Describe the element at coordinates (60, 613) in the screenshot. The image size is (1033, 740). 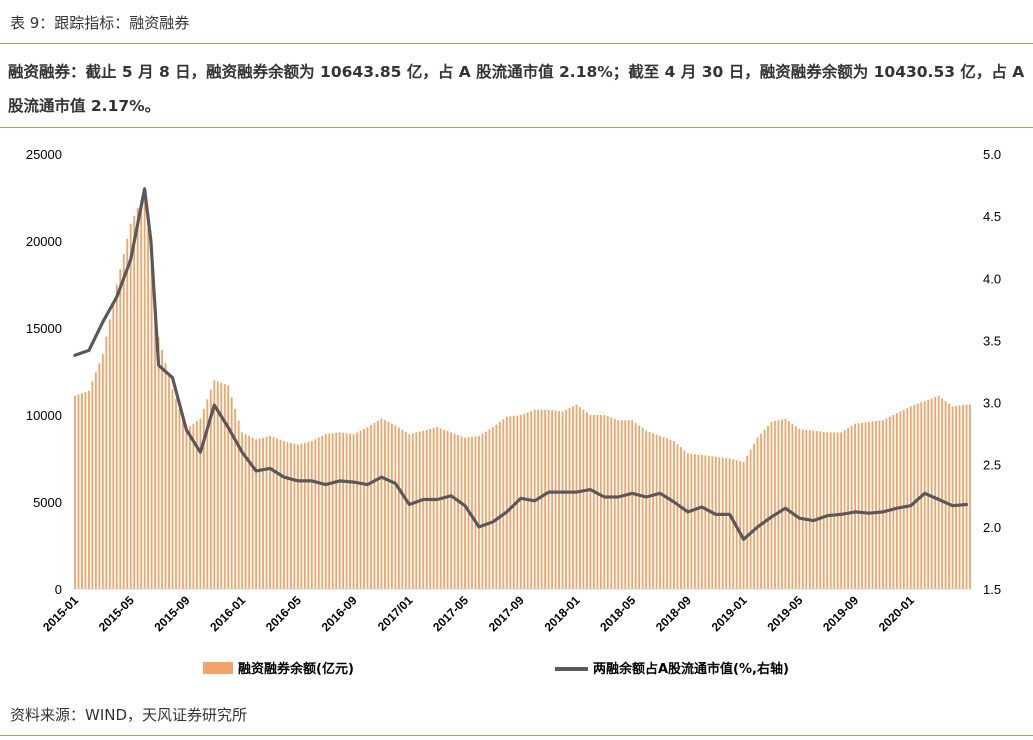
I see `x-tick-label: 2015-01` at that location.